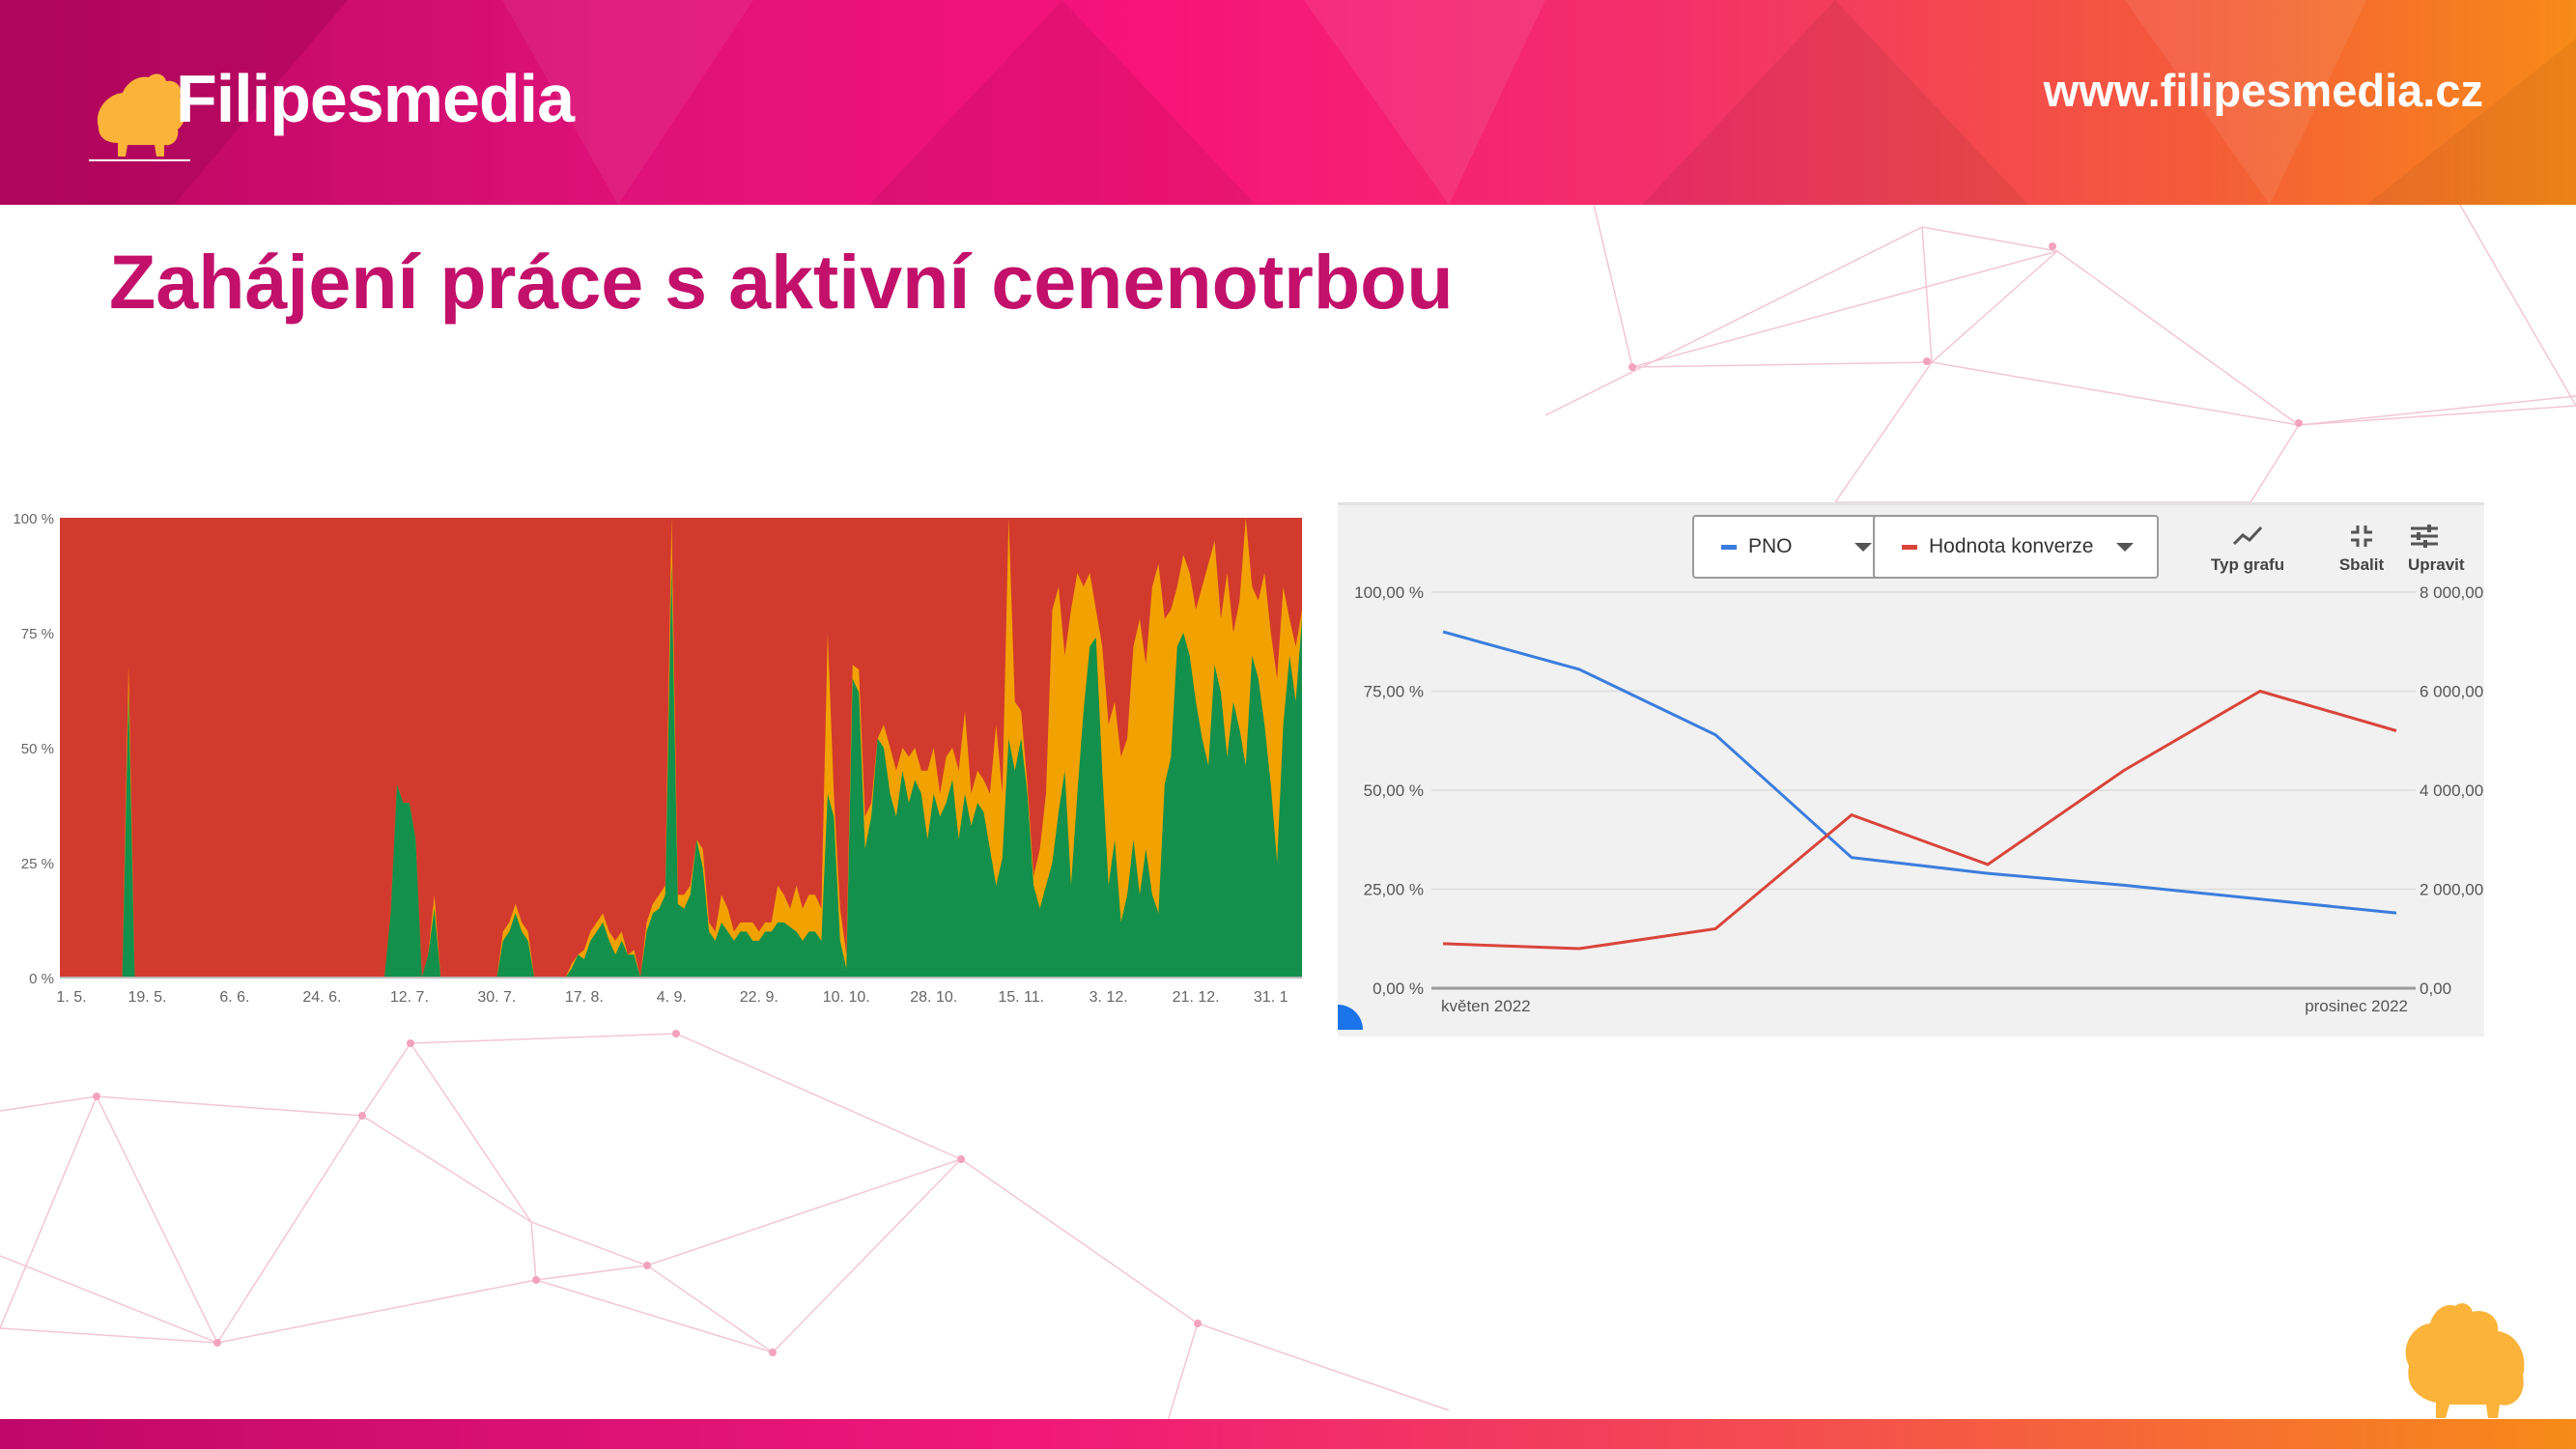 This screenshot has height=1449, width=2576. I want to click on y-left-tick-label: 100,00 %, so click(1389, 592).